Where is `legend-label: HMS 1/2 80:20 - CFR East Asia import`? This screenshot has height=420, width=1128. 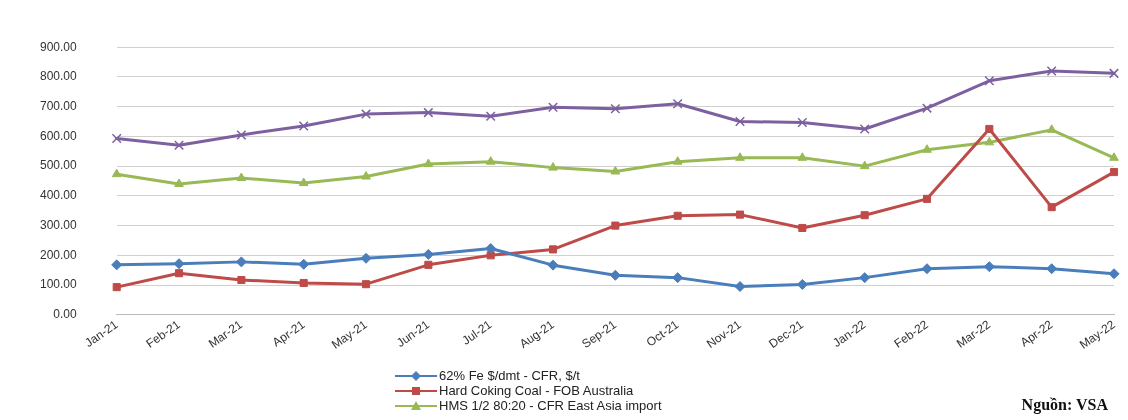
legend-label: HMS 1/2 80:20 - CFR East Asia import is located at coordinates (550, 405).